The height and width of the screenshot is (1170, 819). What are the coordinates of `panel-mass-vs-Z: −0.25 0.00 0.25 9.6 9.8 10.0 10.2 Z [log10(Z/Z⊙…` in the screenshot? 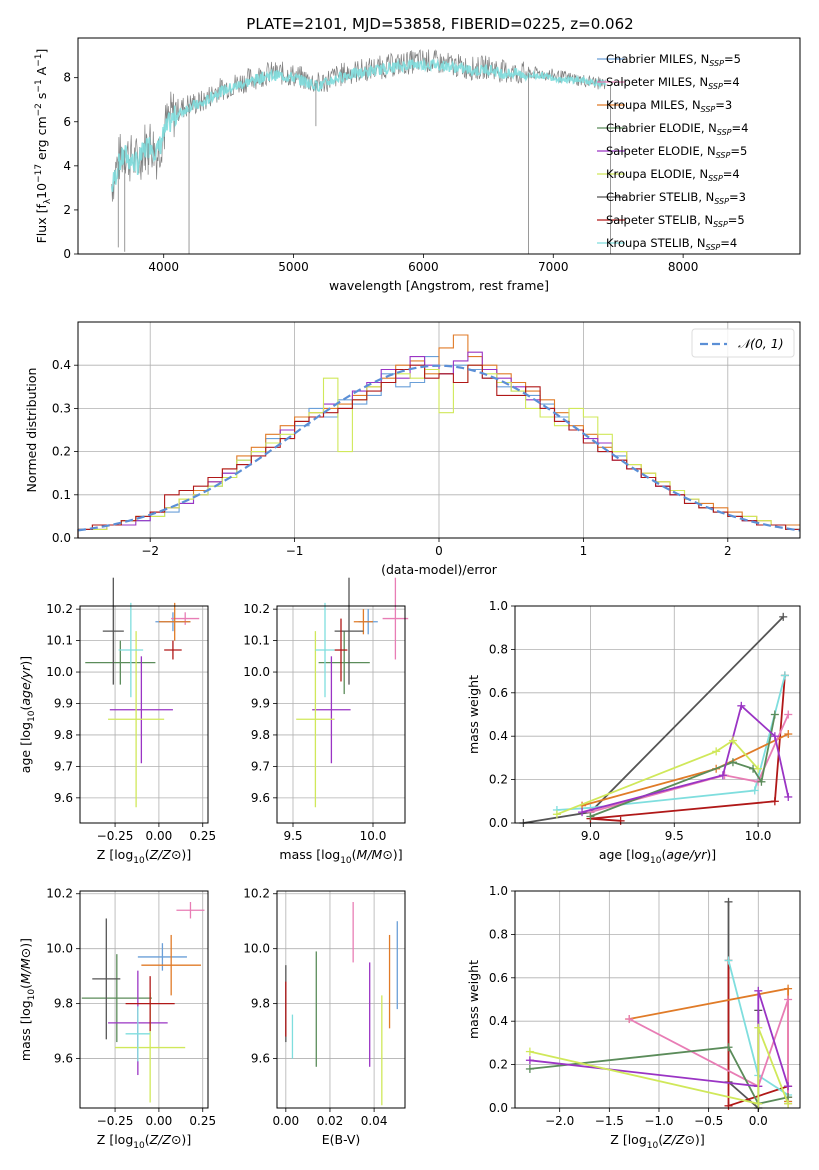 It's located at (117, 1019).